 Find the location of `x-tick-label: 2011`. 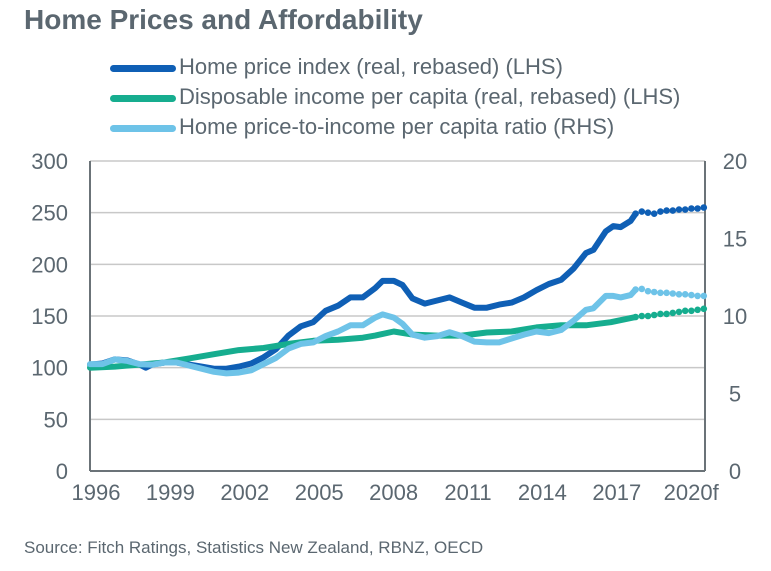

x-tick-label: 2011 is located at coordinates (467, 492).